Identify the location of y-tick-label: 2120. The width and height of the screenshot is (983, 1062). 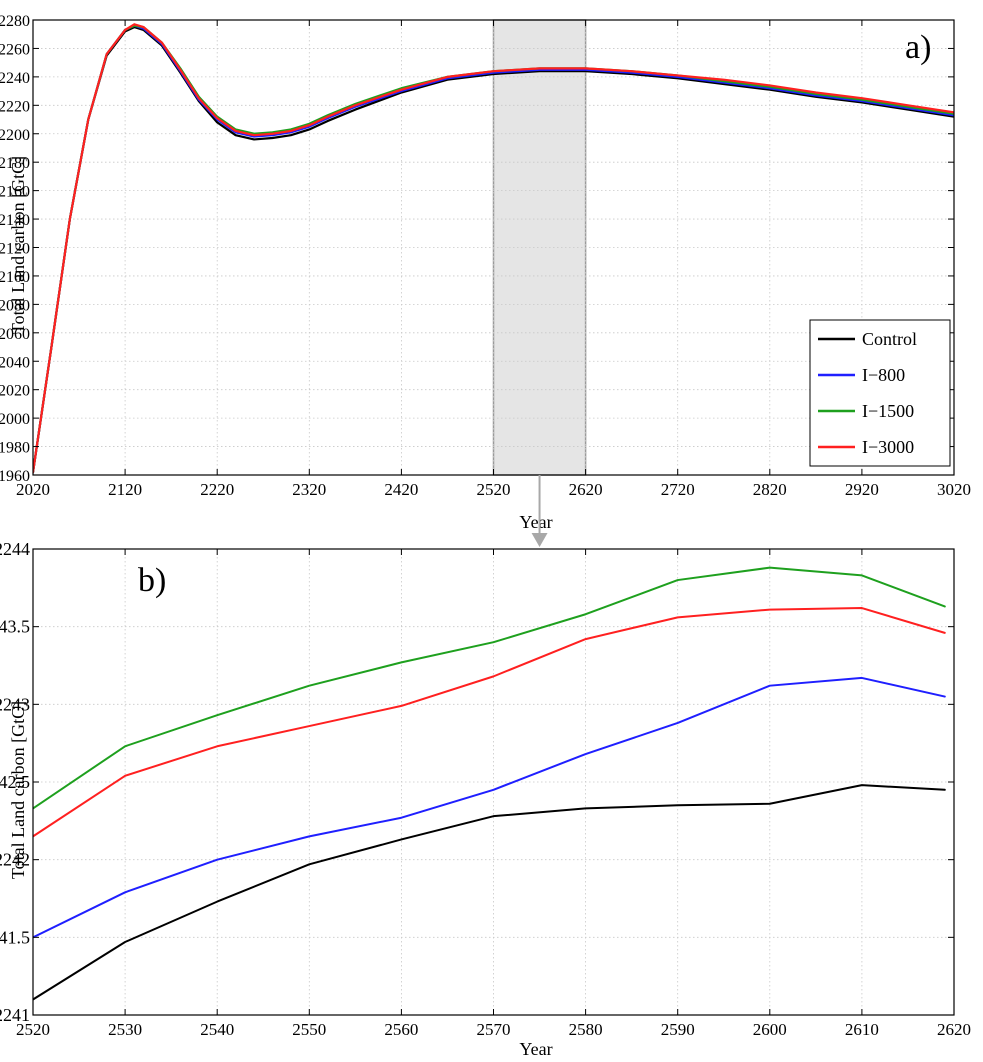
(15, 249).